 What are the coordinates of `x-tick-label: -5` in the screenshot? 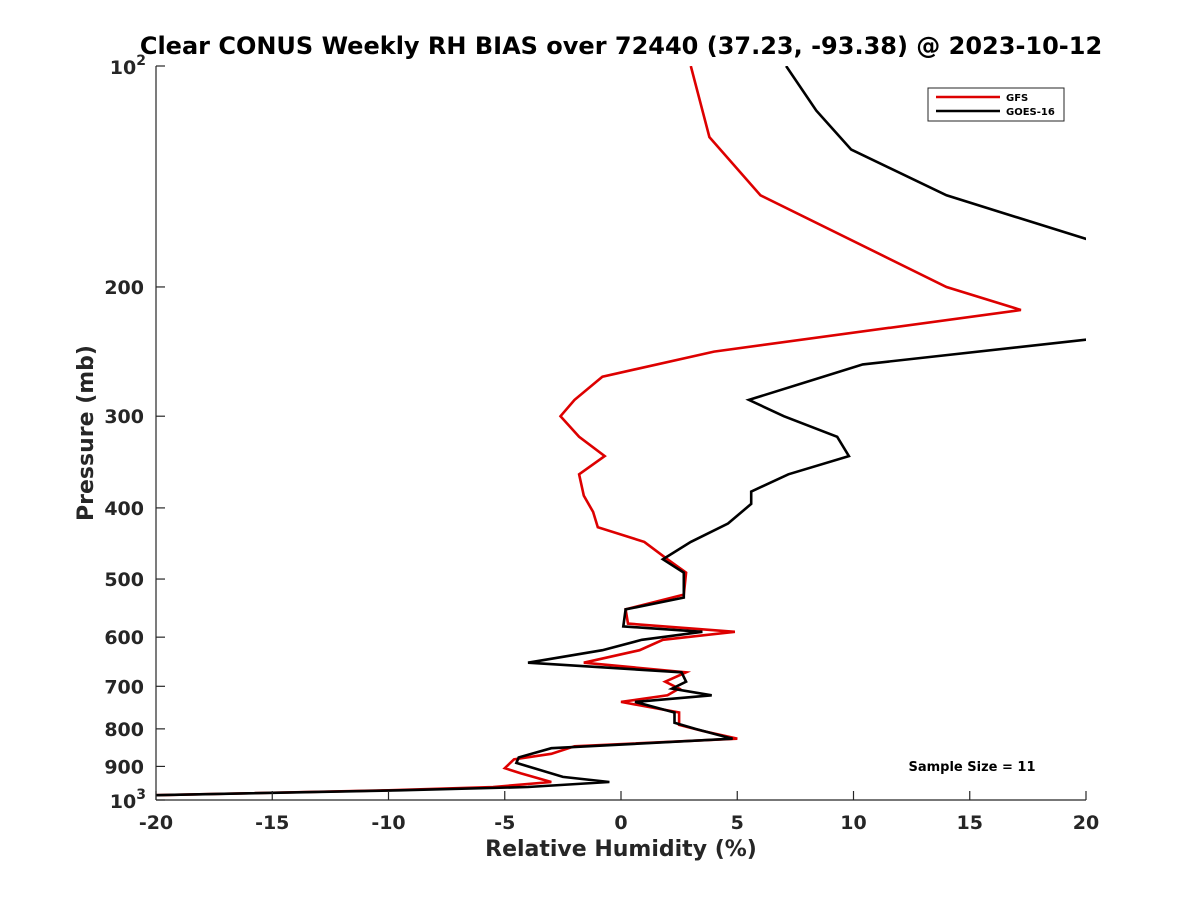 It's located at (504, 823).